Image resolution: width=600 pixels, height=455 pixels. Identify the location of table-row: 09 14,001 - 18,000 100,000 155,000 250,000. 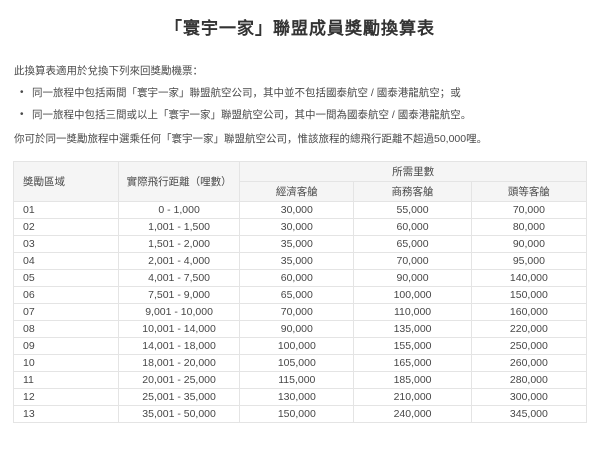
(300, 346).